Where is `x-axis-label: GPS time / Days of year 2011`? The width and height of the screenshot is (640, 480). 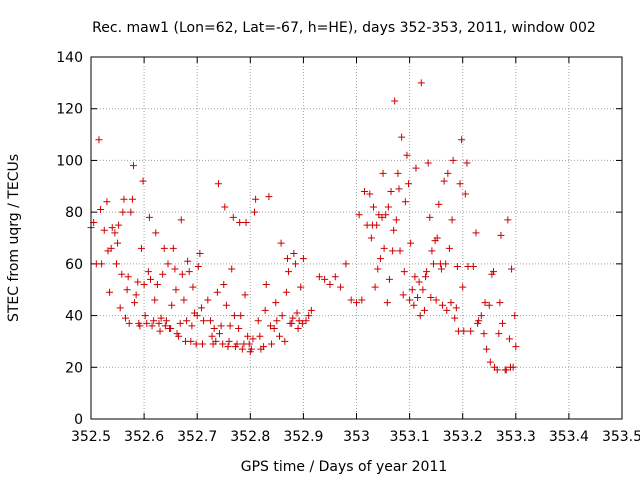
x-axis-label: GPS time / Days of year 2011 is located at coordinates (344, 467).